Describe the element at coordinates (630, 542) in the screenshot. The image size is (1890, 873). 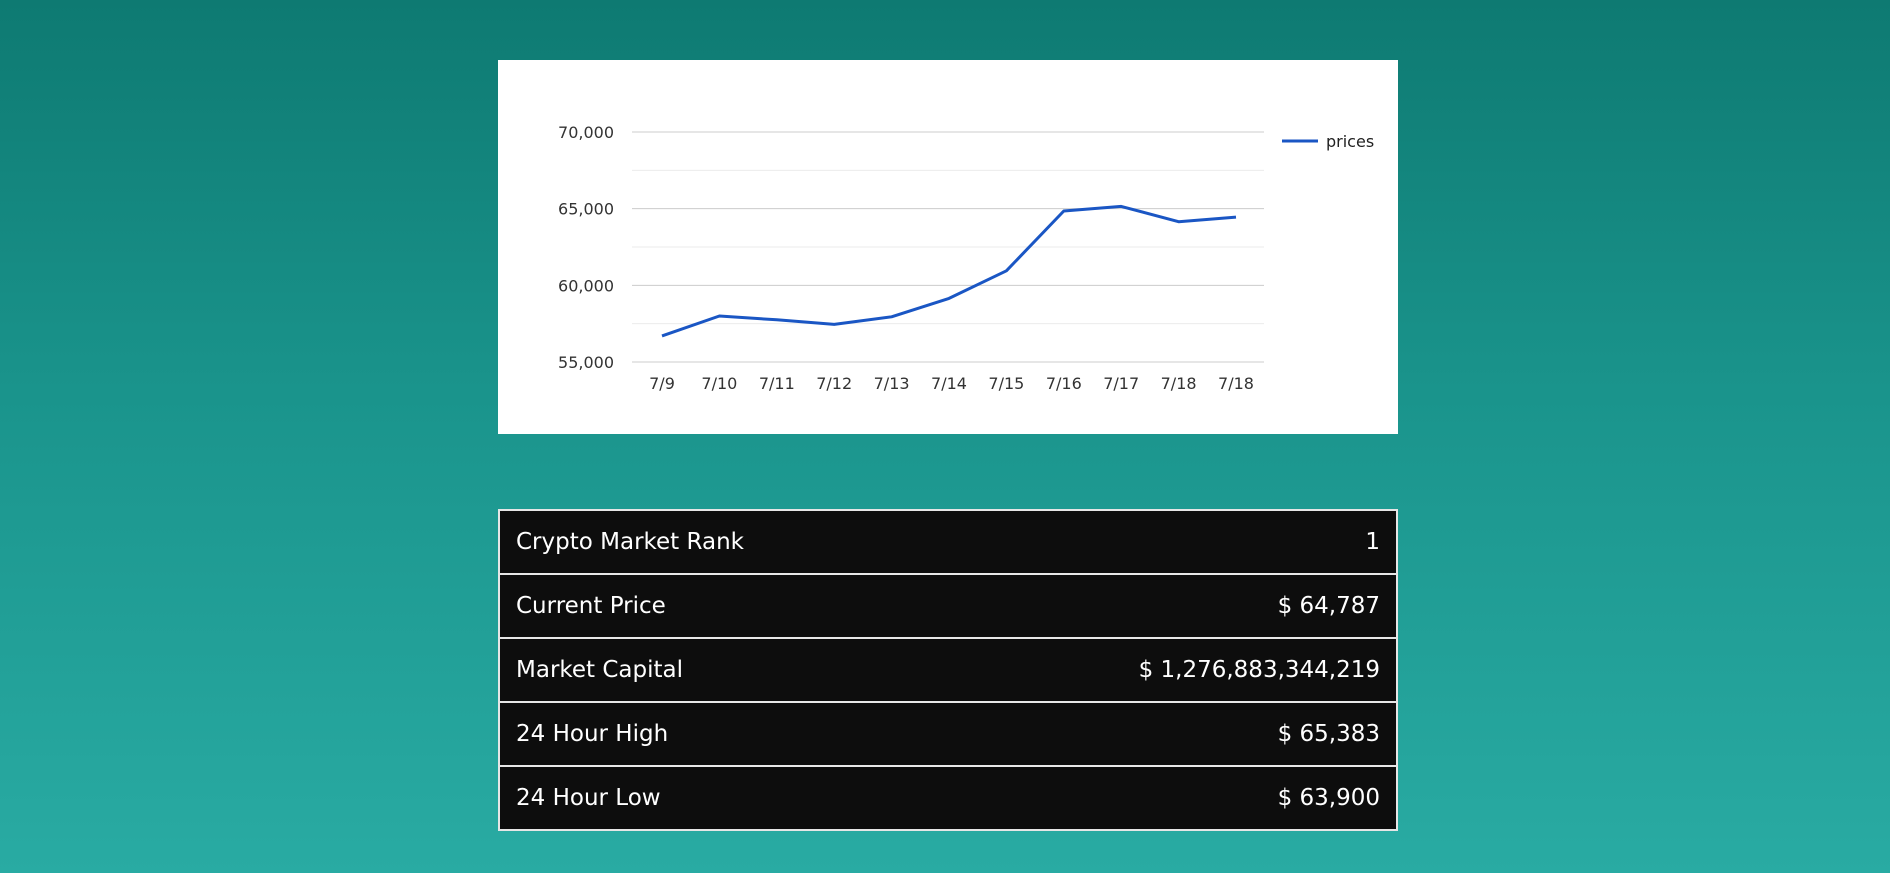
I see `stat-label: Crypto Market Rank` at that location.